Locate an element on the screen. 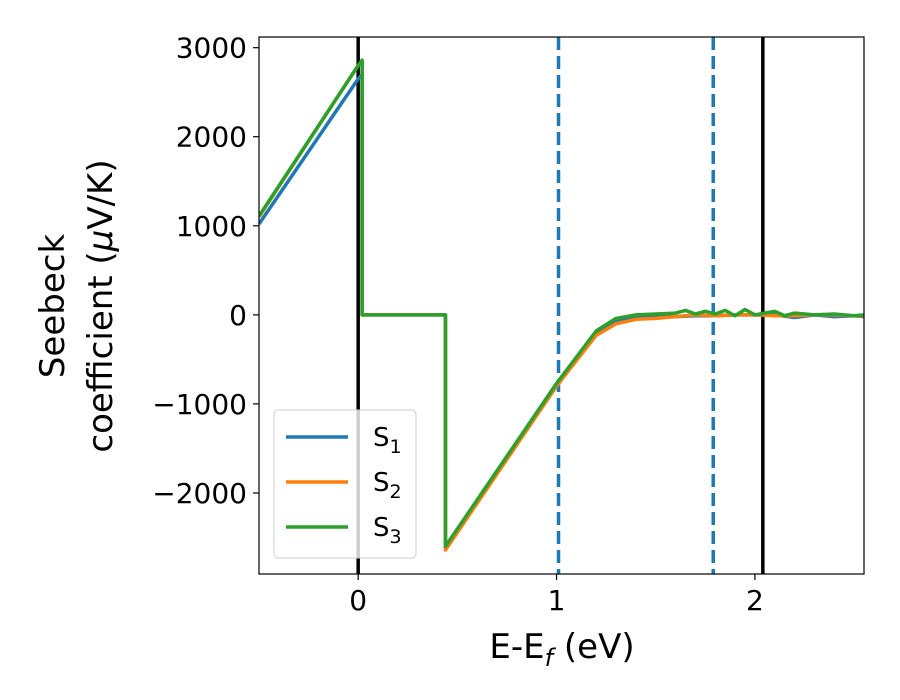 The width and height of the screenshot is (900, 700). legend-items: S1 S2 S3 is located at coordinates (344, 485).